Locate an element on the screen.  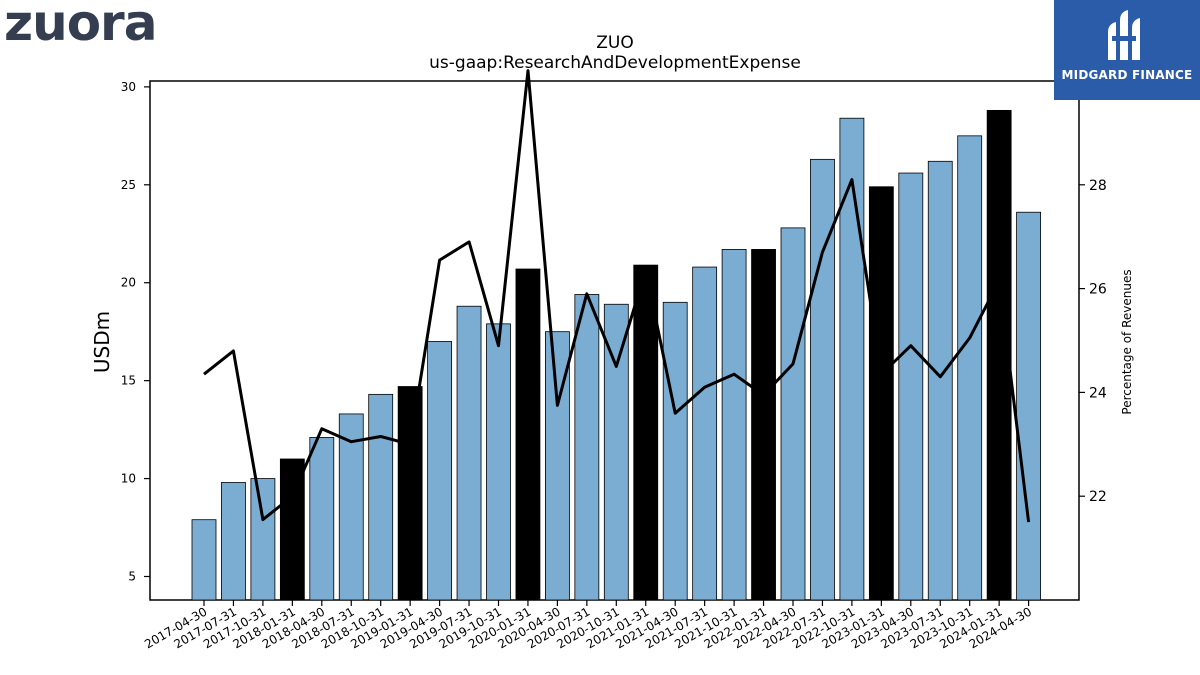
chart-subtitle: us-gaap:ResearchAndDevelopmentExpense is located at coordinates (615, 63).